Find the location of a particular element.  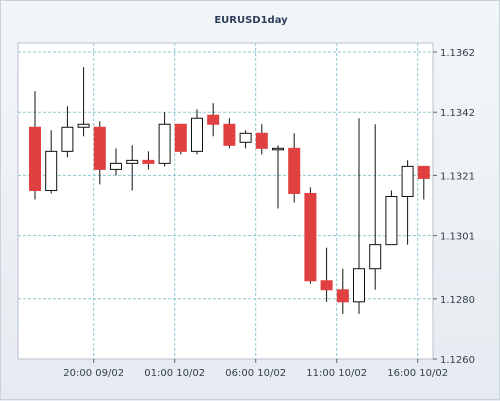

x-tick-label: 06:00 10/02 is located at coordinates (255, 373).